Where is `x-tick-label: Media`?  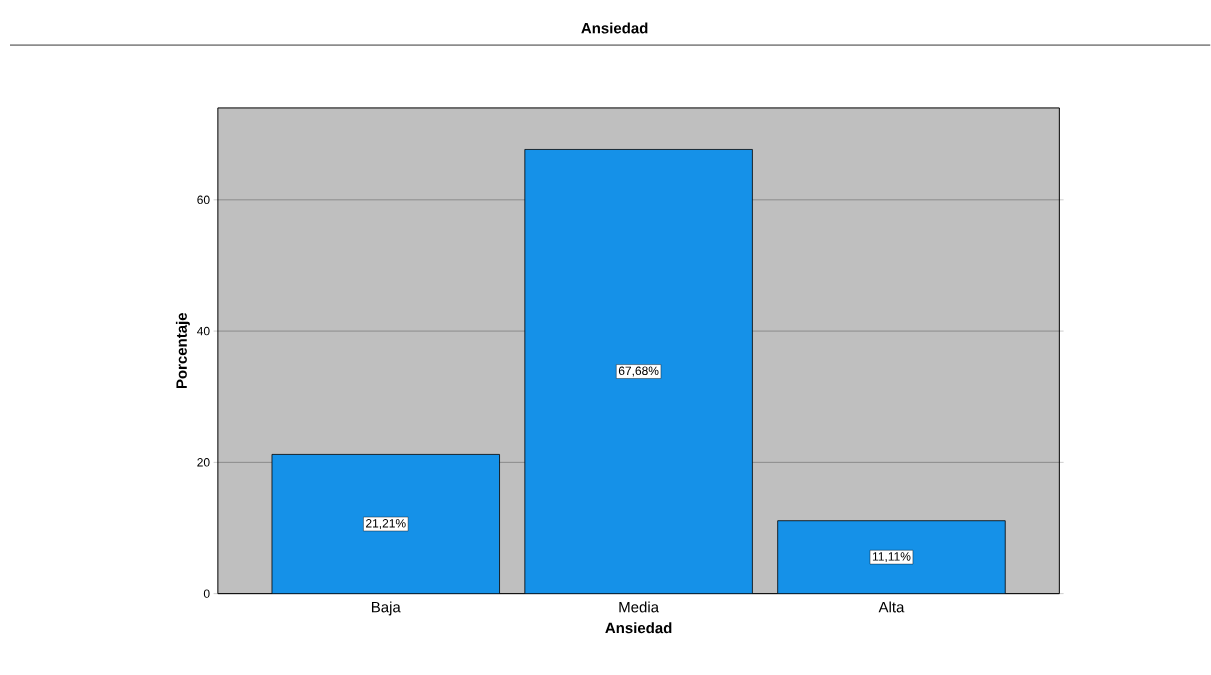
x-tick-label: Media is located at coordinates (639, 607).